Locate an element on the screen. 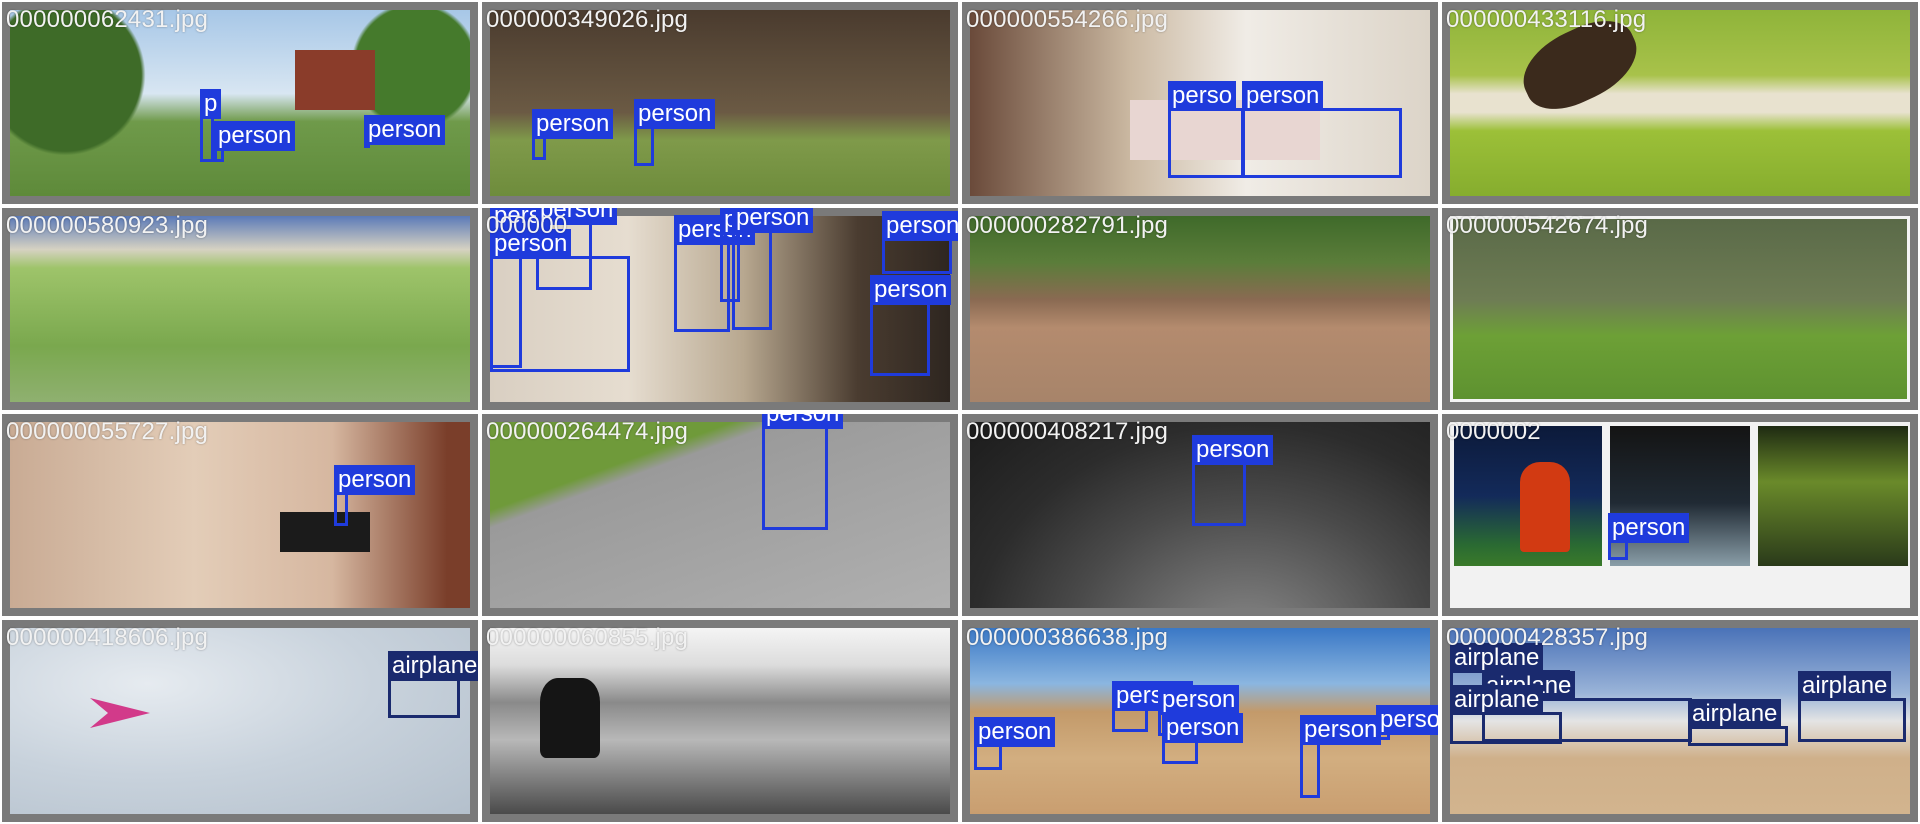 Image resolution: width=1920 pixels, height=824 pixels. image-tile: 000000433116.jpg is located at coordinates (1680, 103).